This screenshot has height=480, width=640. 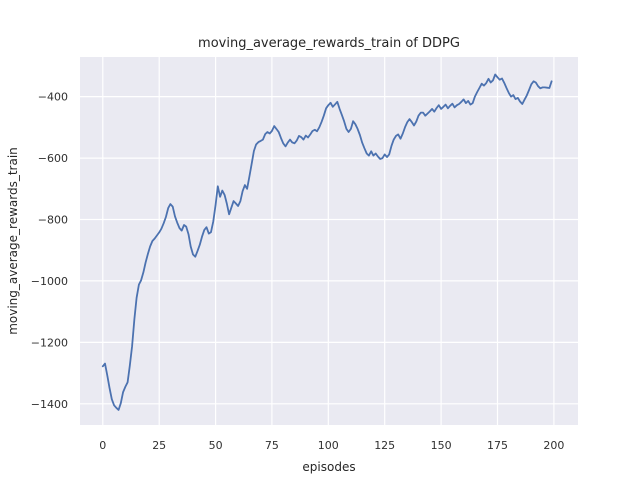 I want to click on x-tick-label: 125, so click(x=384, y=445).